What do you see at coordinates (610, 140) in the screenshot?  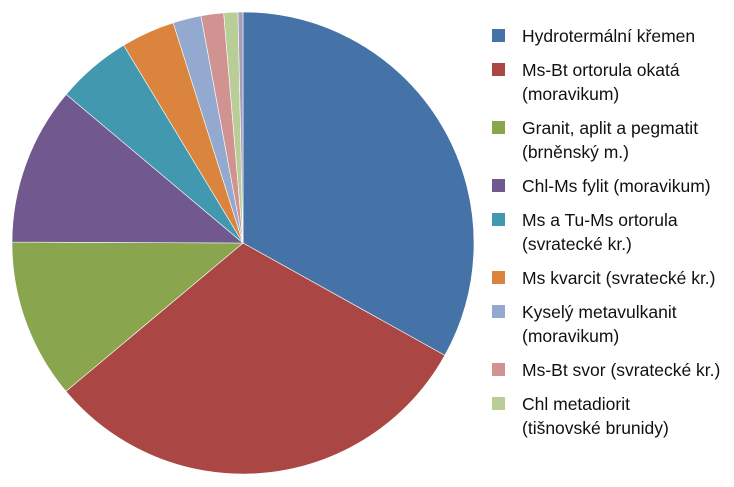 I see `legend-label: Granit, aplit a pegmatit (brněnský m.)` at bounding box center [610, 140].